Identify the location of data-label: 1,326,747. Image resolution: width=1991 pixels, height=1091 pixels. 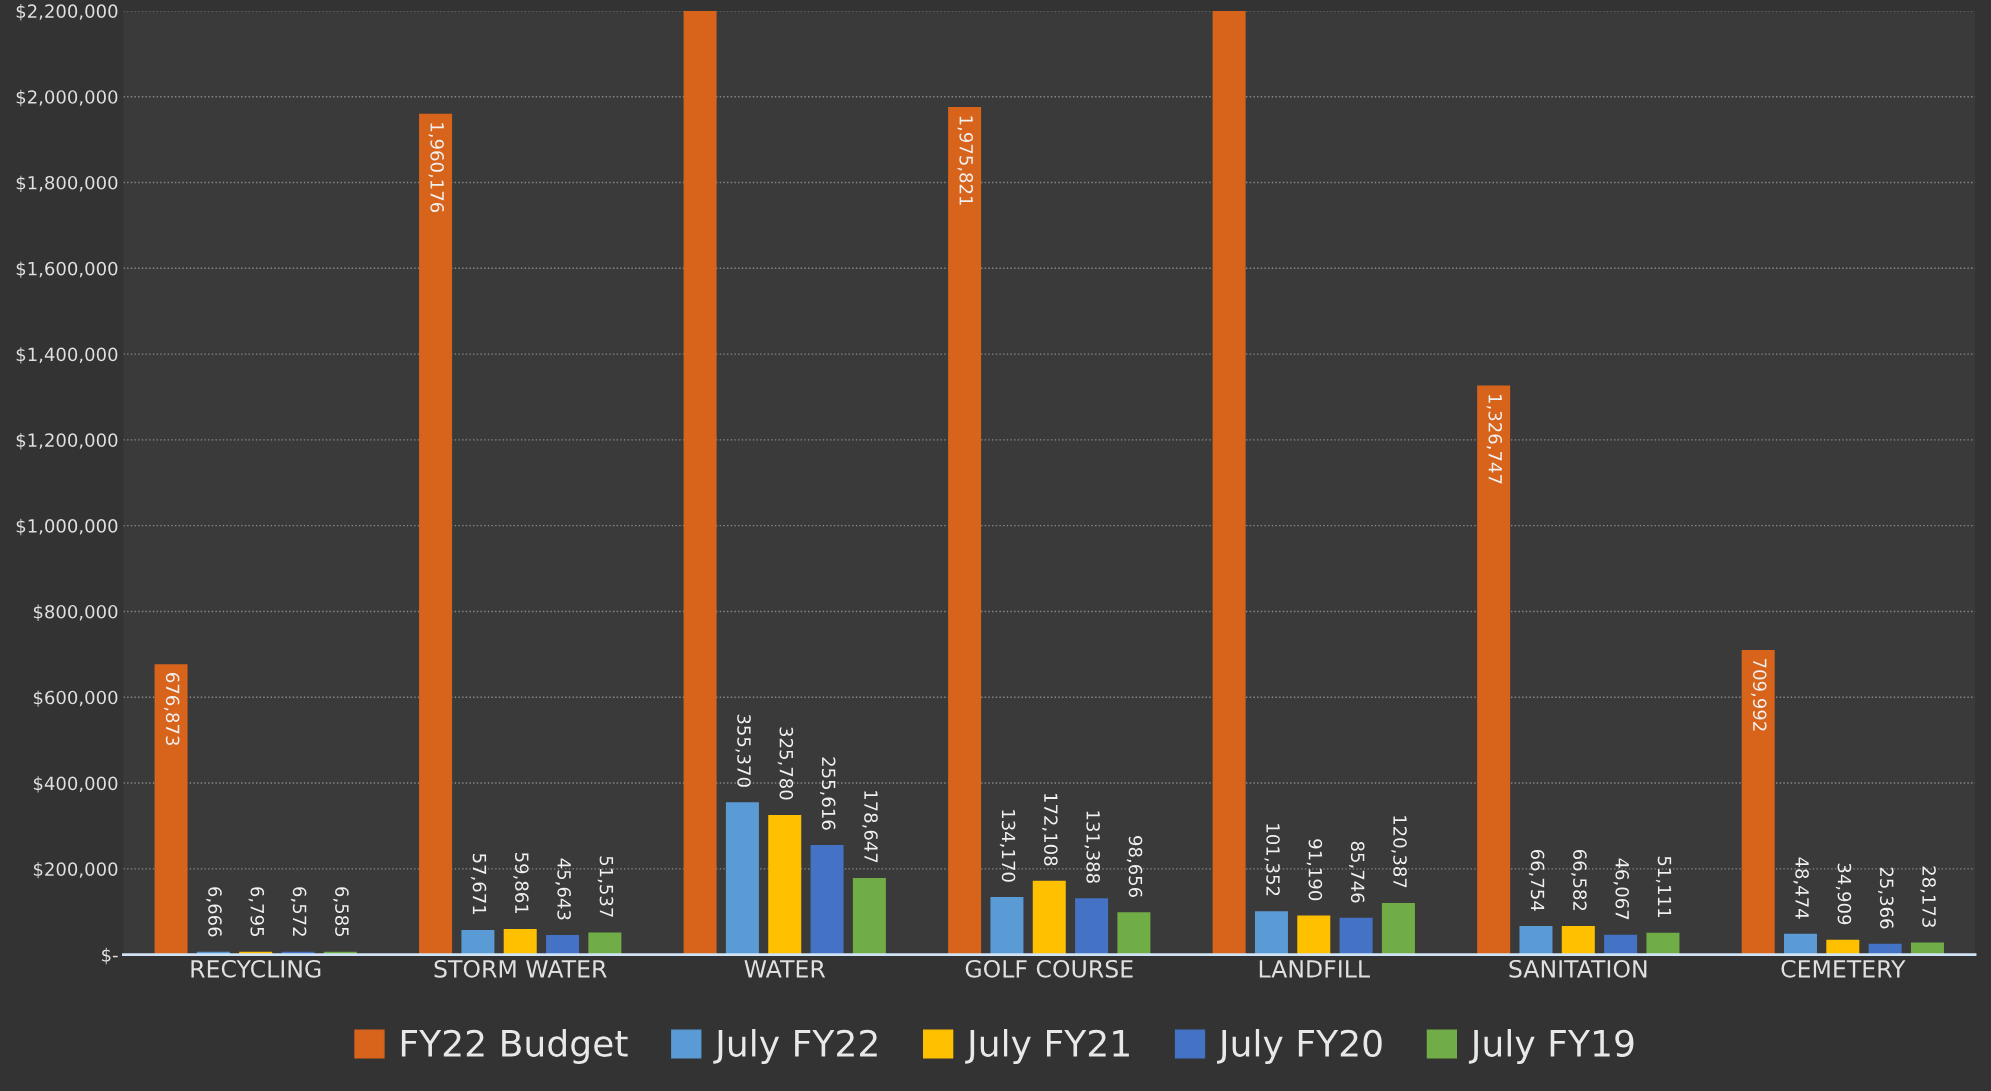
(1494, 439).